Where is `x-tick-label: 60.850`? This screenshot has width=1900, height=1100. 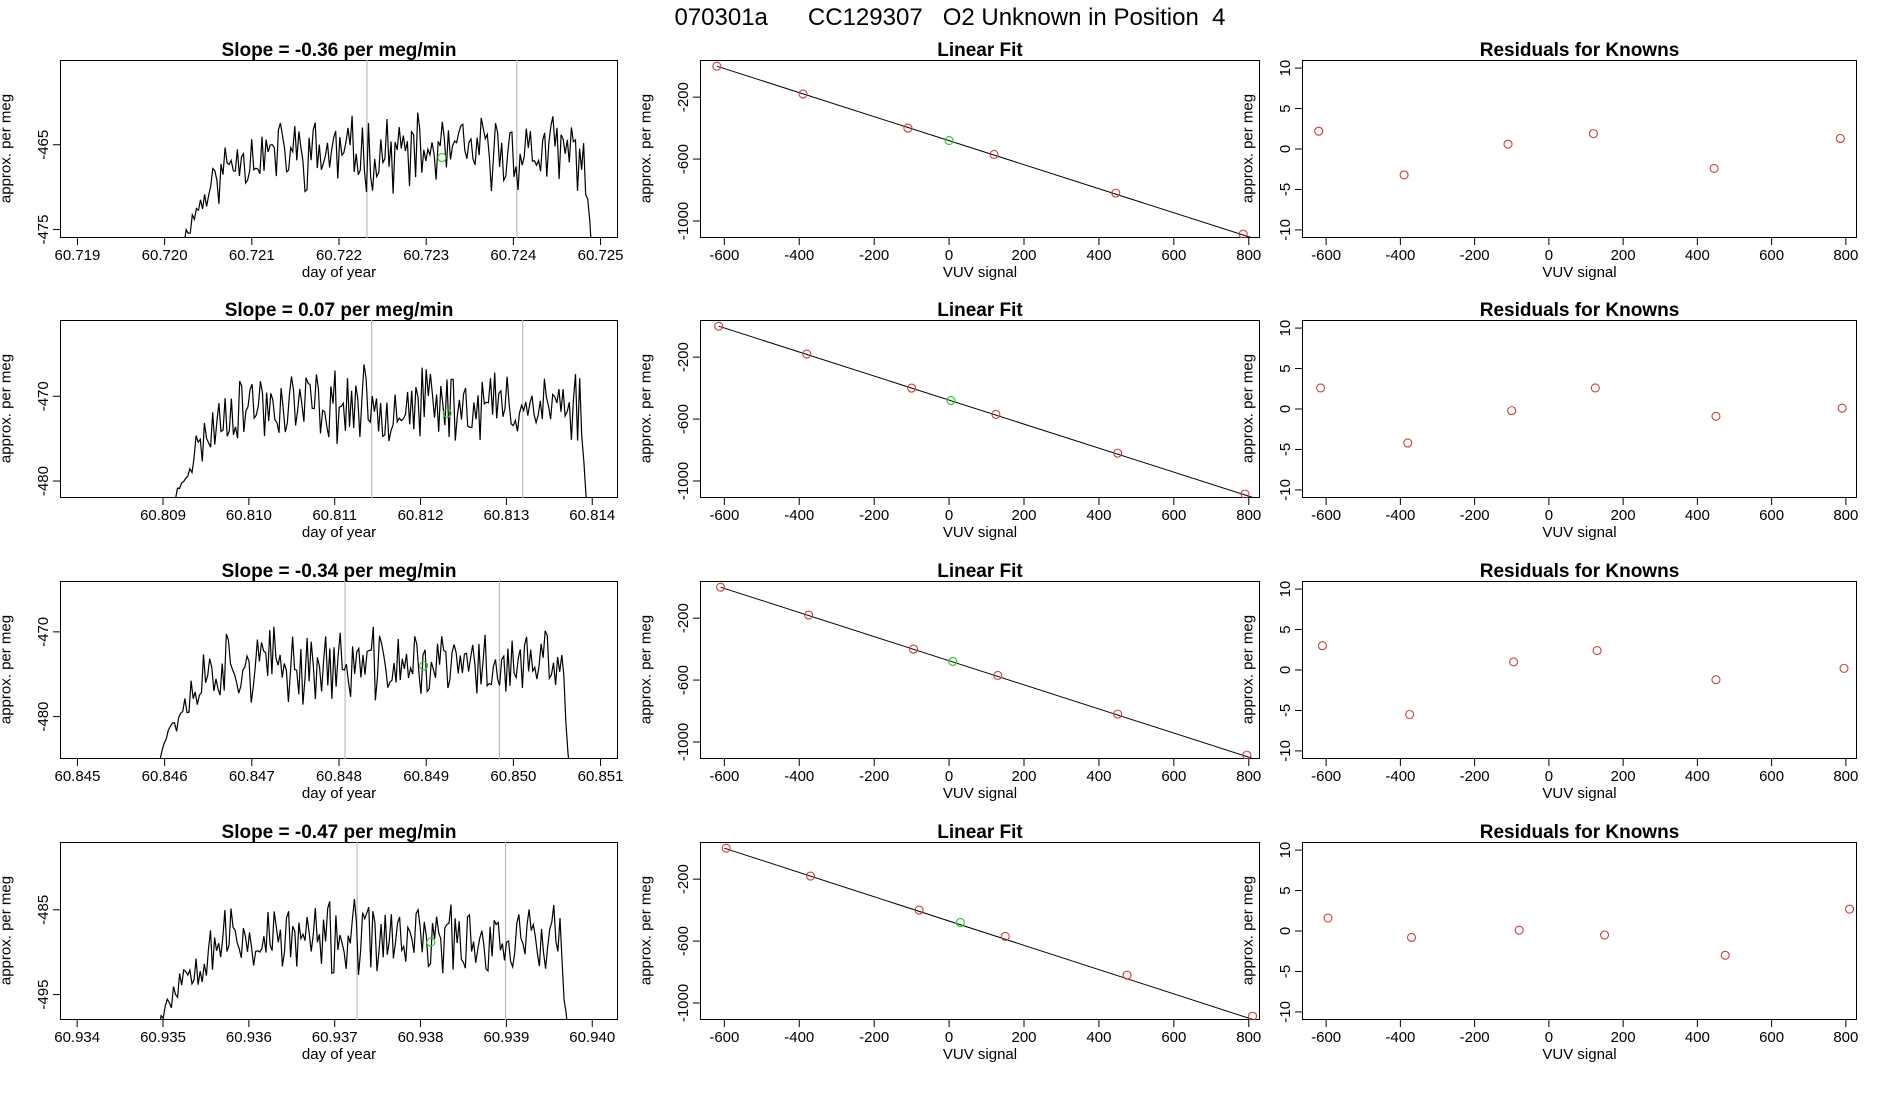
x-tick-label: 60.850 is located at coordinates (513, 776).